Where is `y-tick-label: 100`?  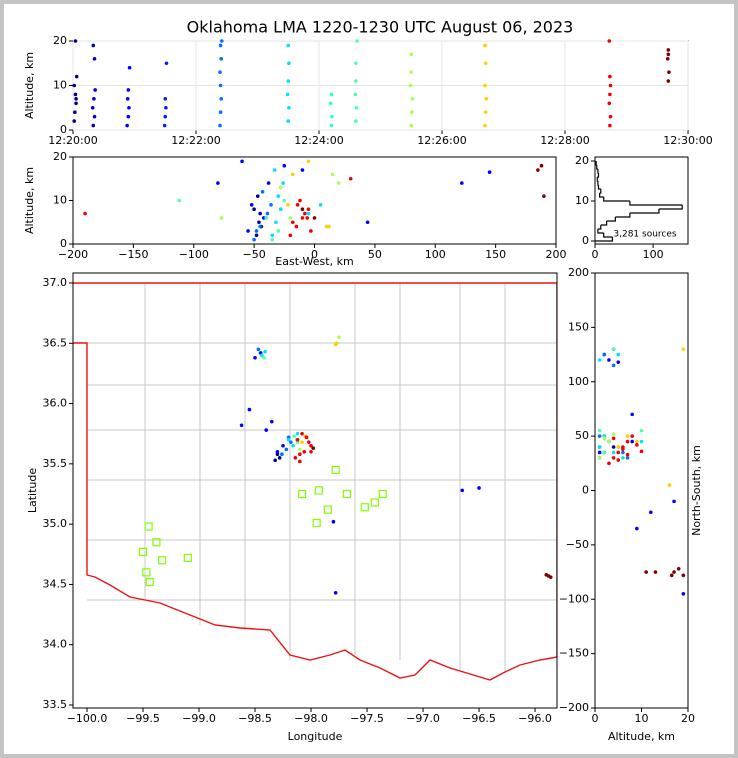
y-tick-label: 100 is located at coordinates (578, 381).